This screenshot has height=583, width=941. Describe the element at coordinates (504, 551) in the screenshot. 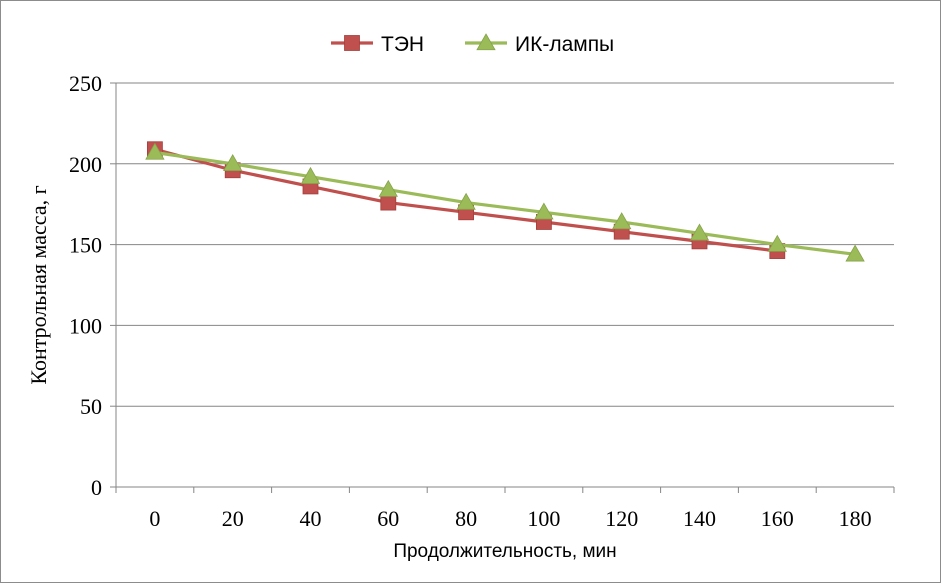

I see `x-axis-title: Продолжительность, мин` at that location.